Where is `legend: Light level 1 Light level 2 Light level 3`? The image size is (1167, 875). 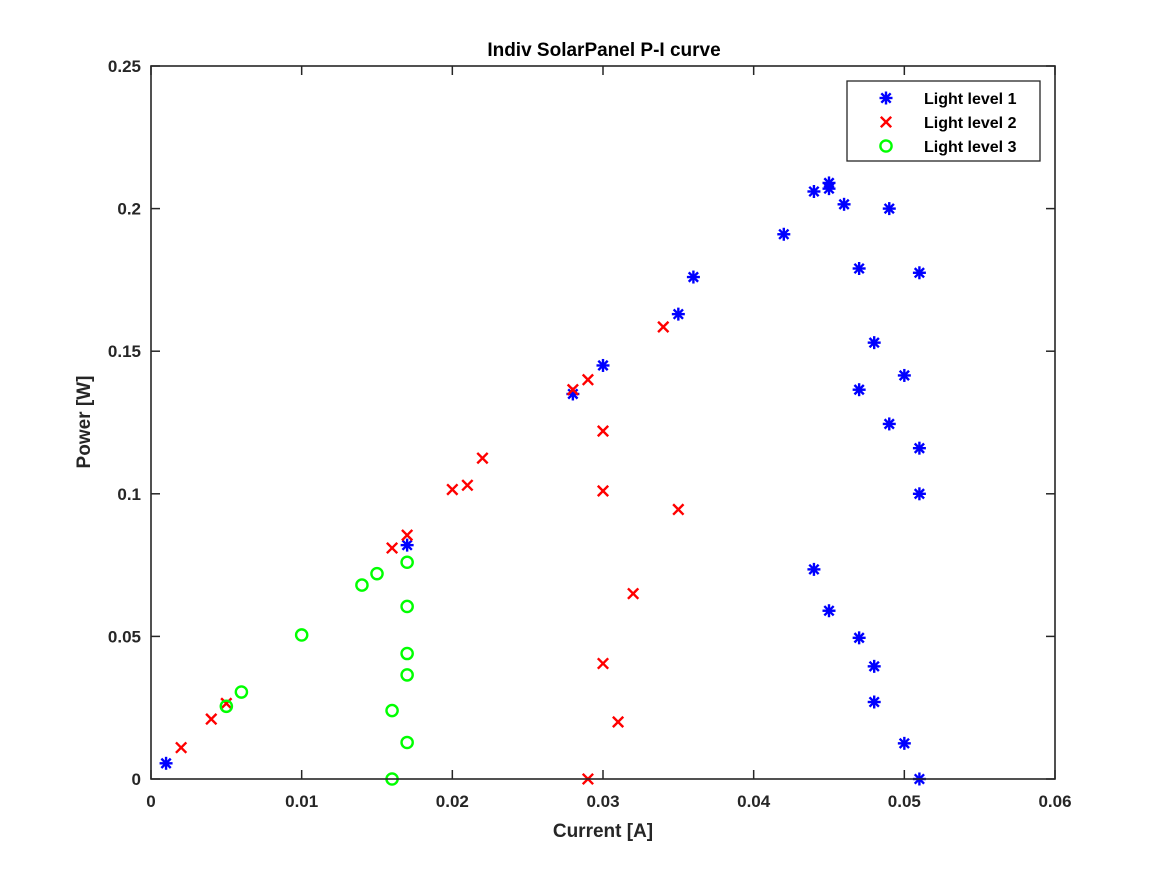
legend: Light level 1 Light level 2 Light level 3 is located at coordinates (943, 121).